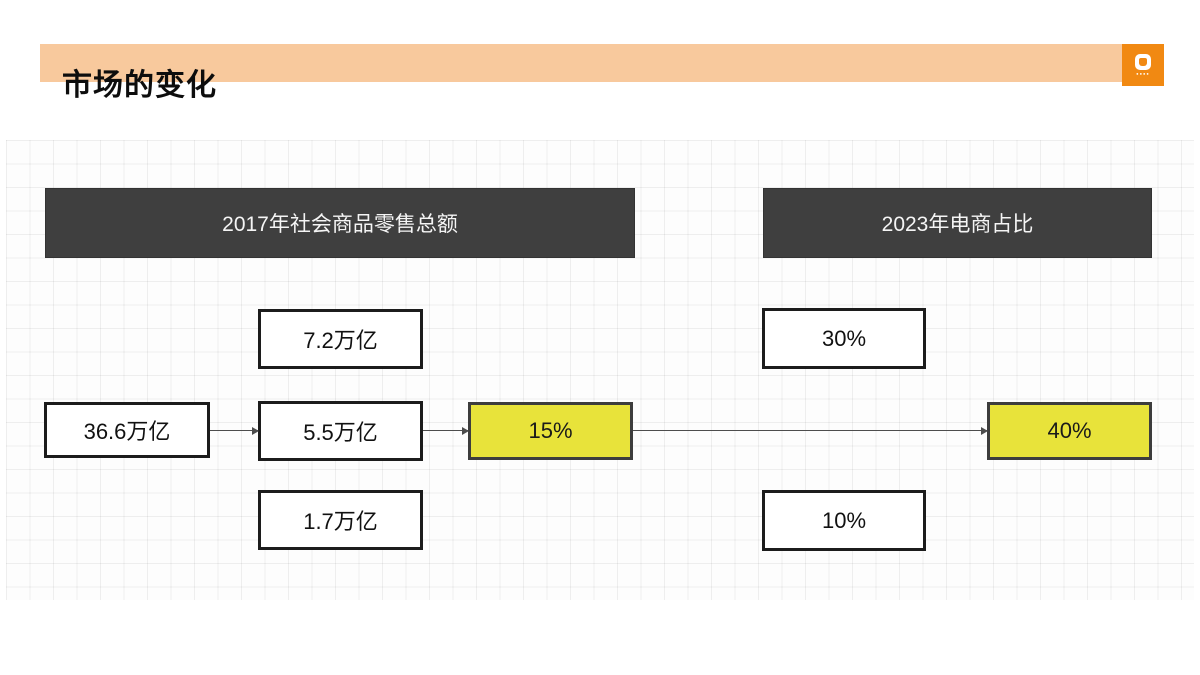 The image size is (1200, 675). I want to click on node-mid-estimate: 5.5万亿, so click(340, 431).